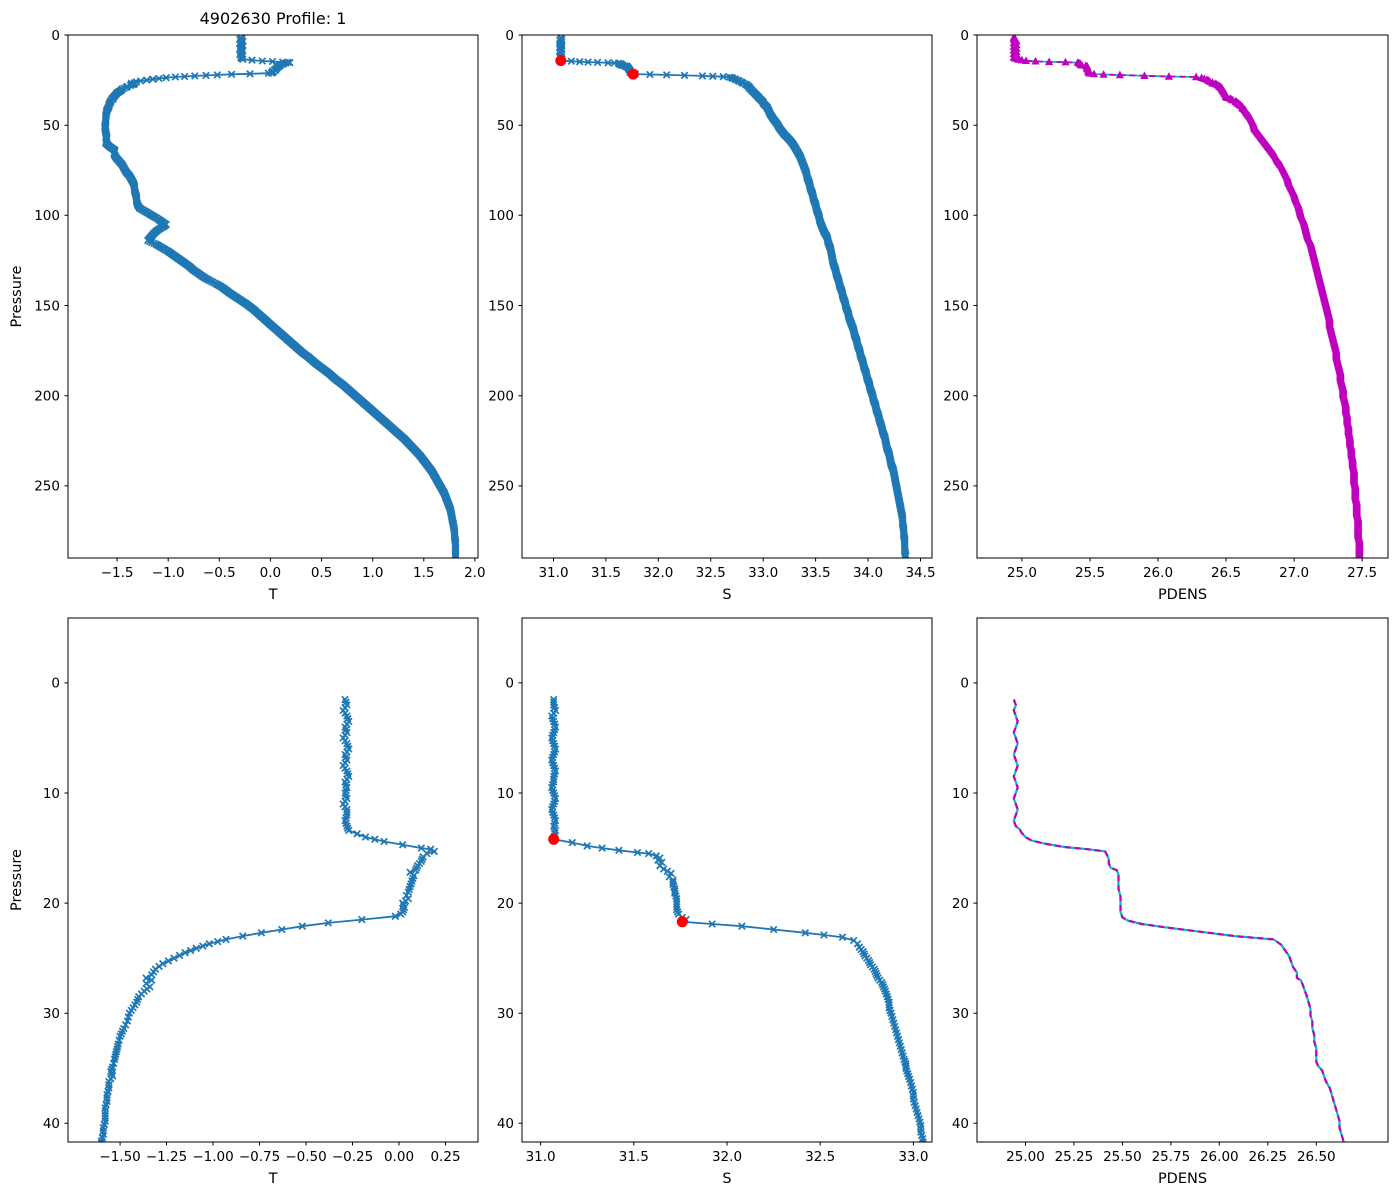  I want to click on x-tick-label: 34.0, so click(868, 573).